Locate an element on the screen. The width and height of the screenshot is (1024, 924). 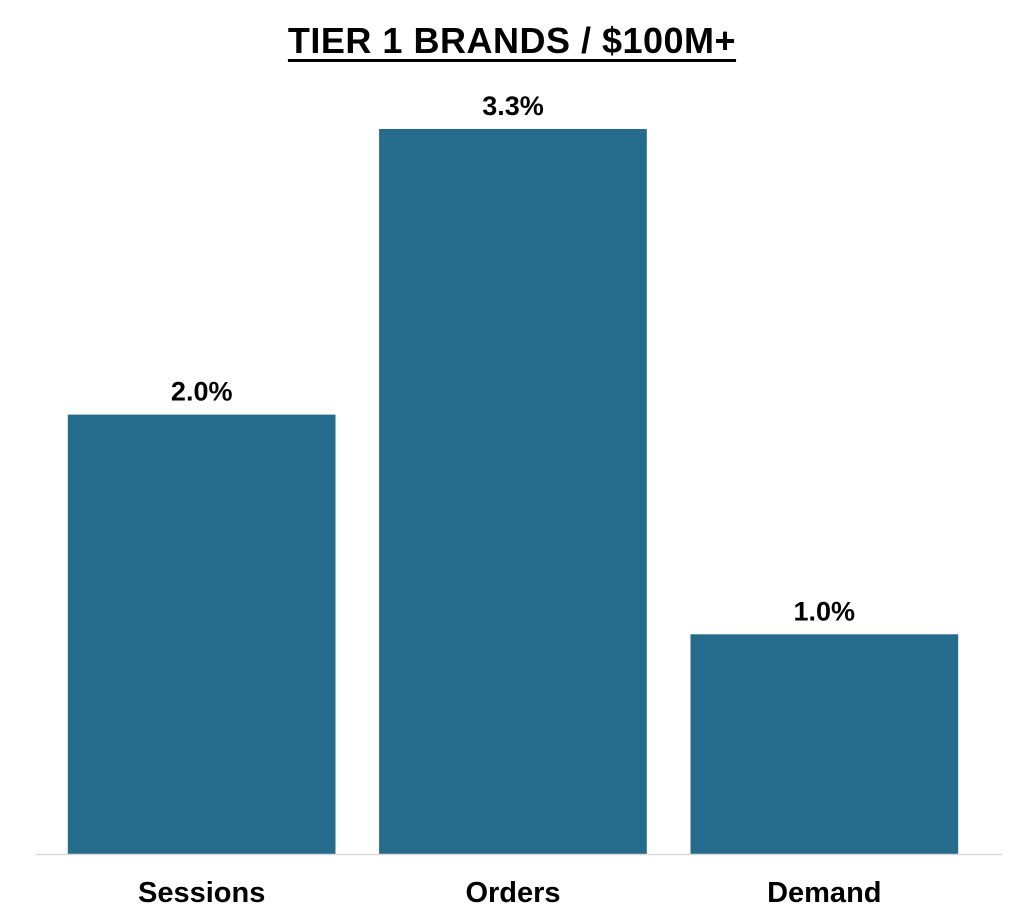
bar-sessions is located at coordinates (201, 634).